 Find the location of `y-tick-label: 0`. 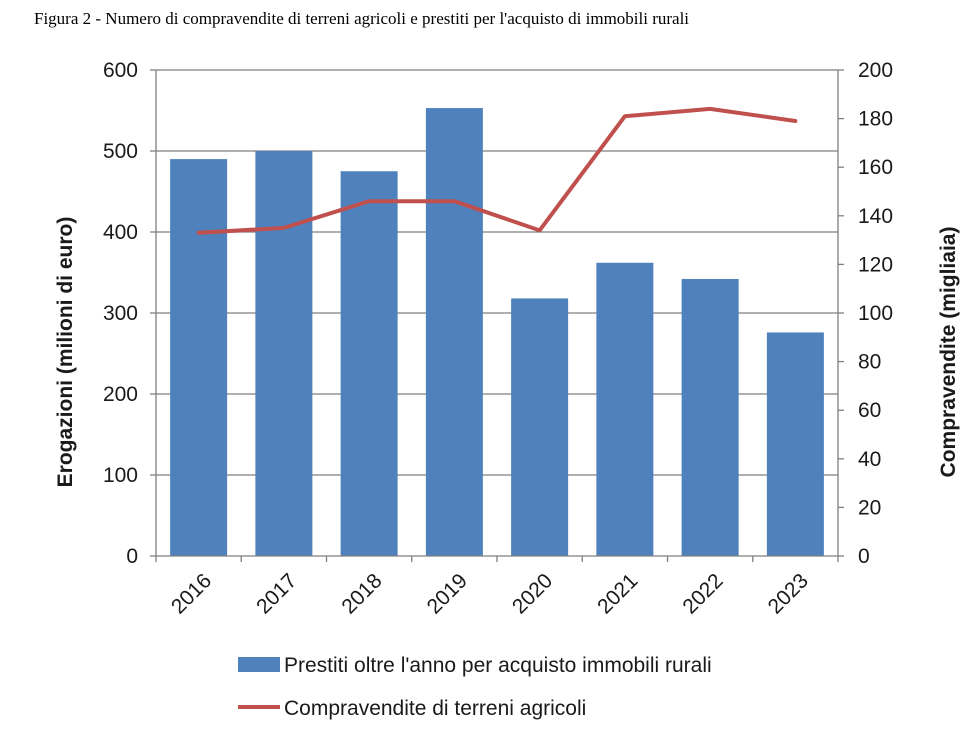

y-tick-label: 0 is located at coordinates (132, 556).